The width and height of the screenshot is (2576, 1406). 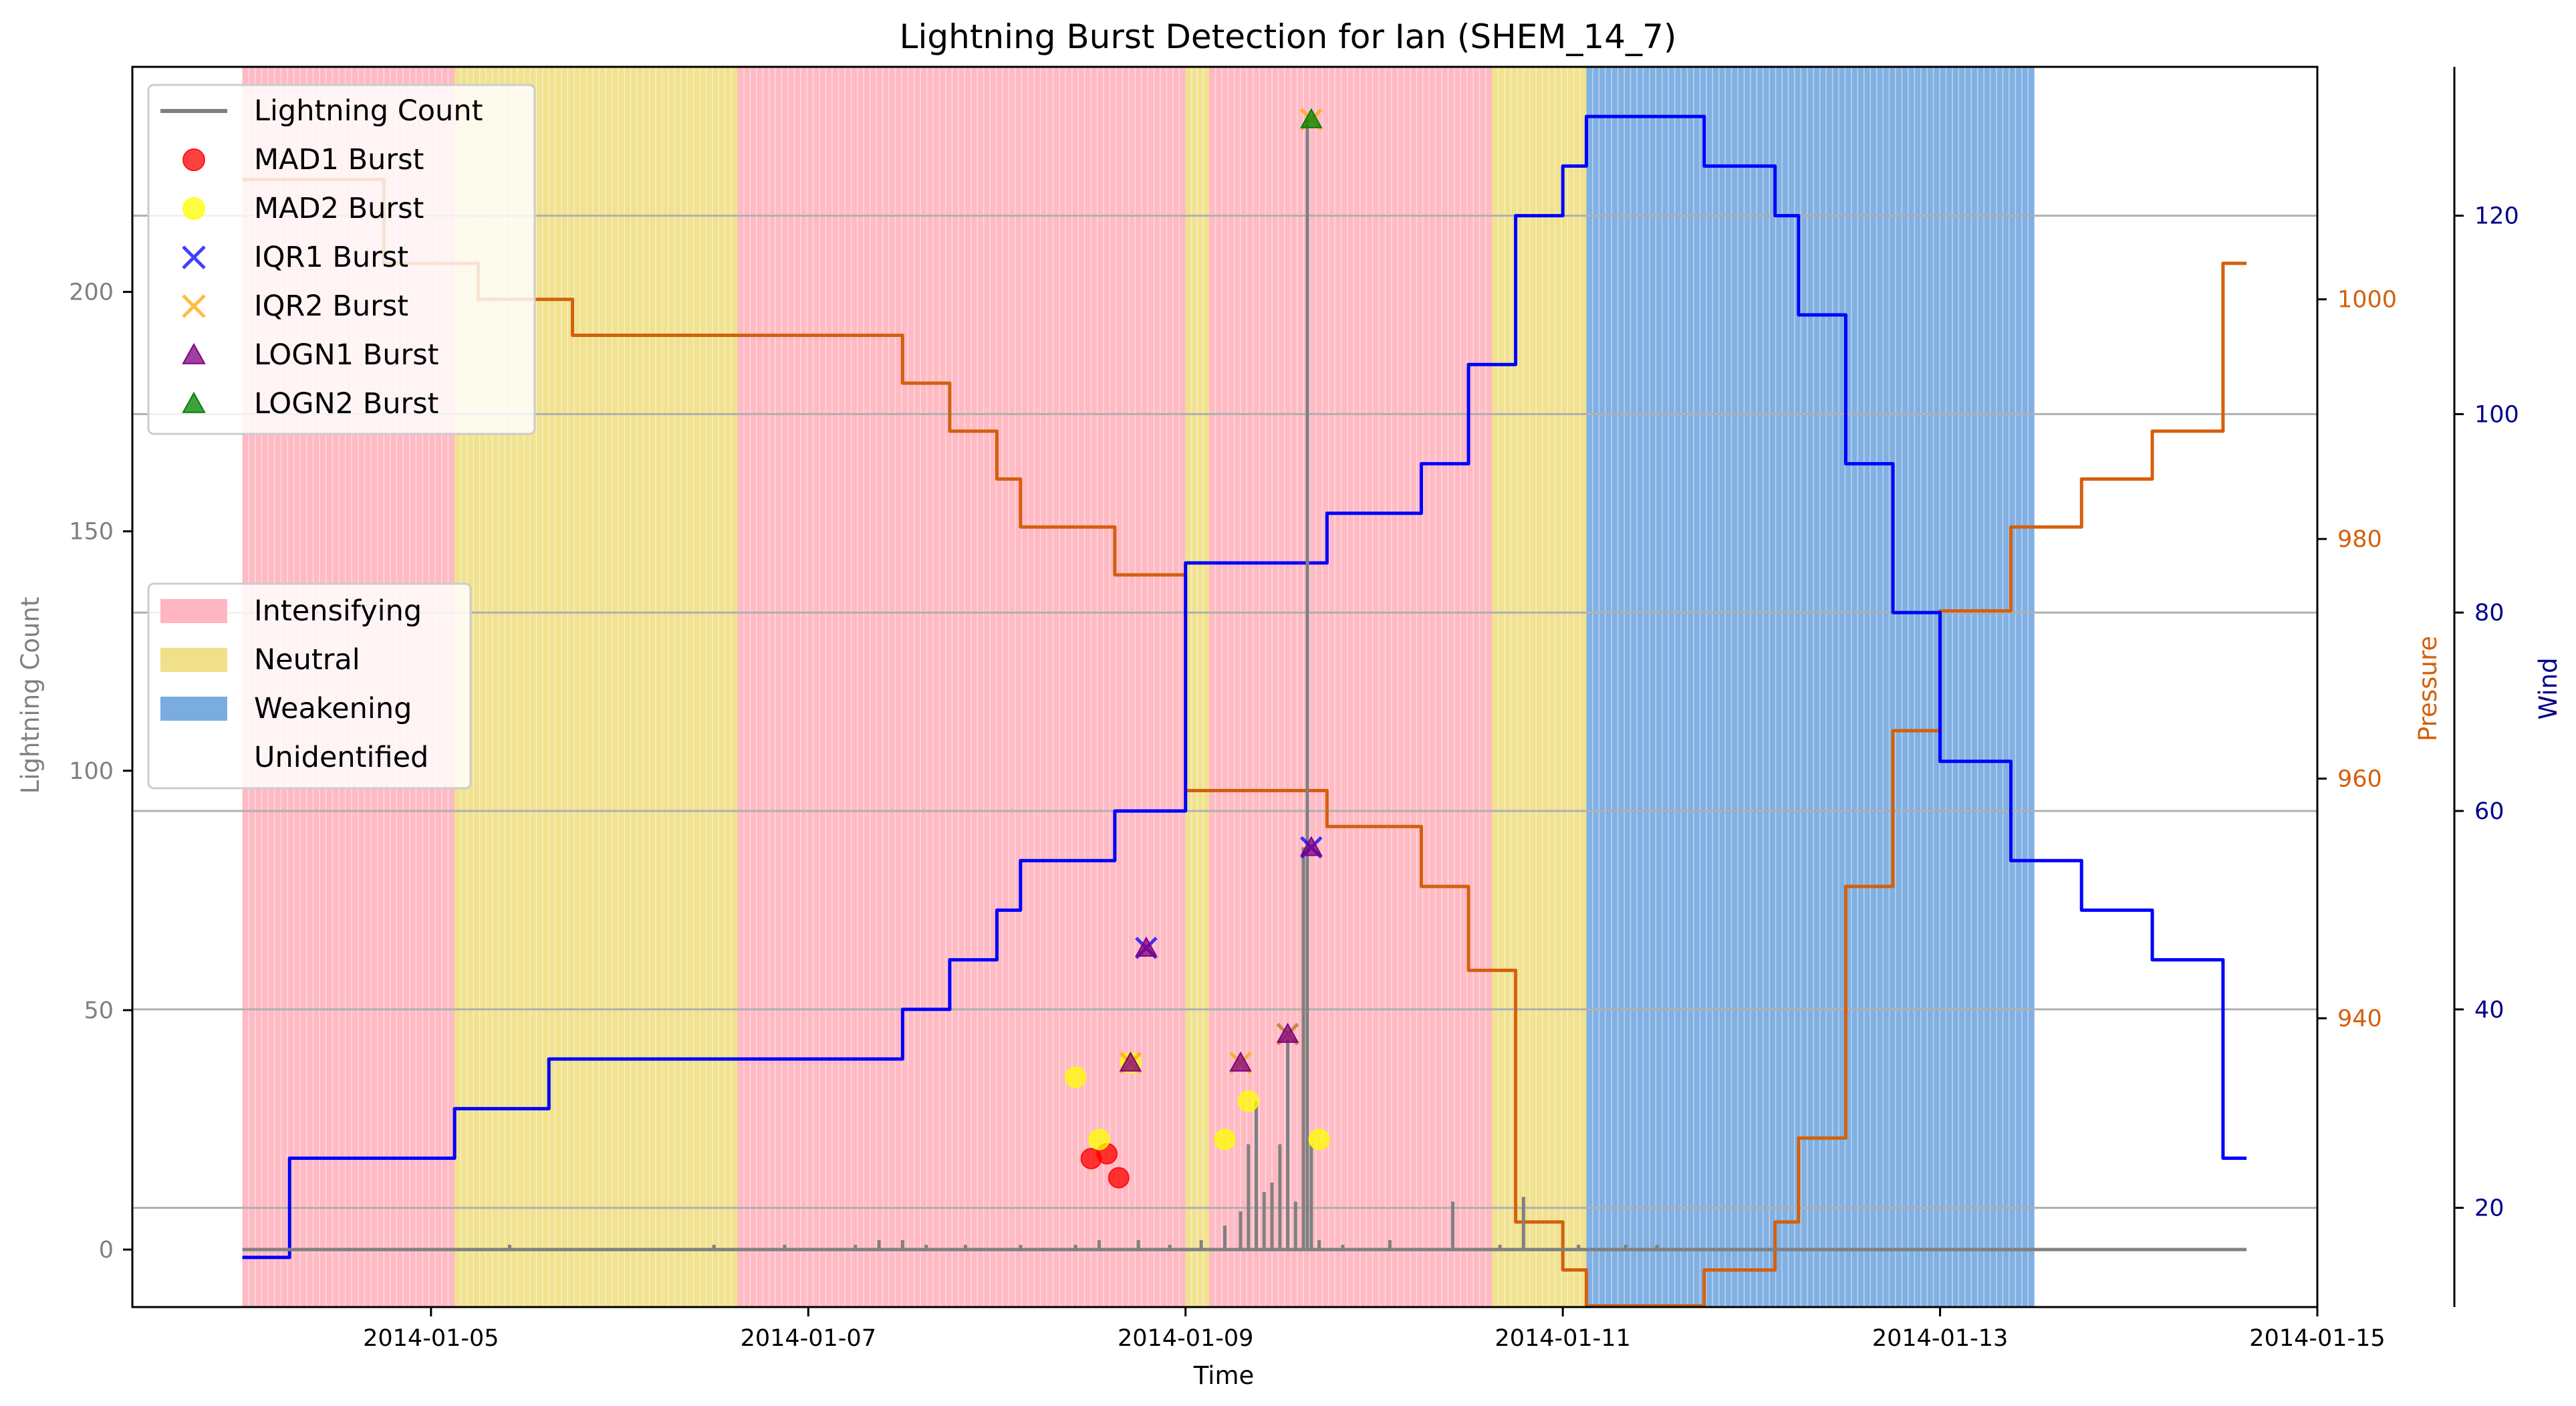 What do you see at coordinates (338, 611) in the screenshot?
I see `legend-label: Intensifying` at bounding box center [338, 611].